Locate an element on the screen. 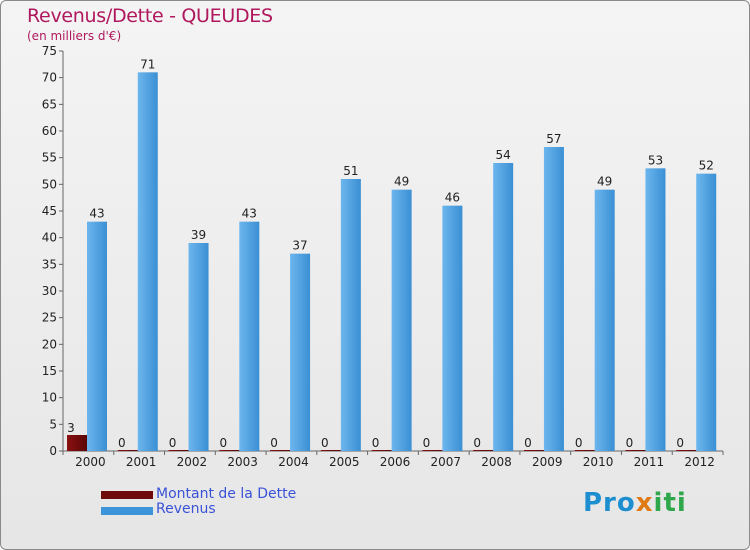  bar-revenus-2011 is located at coordinates (655, 310).